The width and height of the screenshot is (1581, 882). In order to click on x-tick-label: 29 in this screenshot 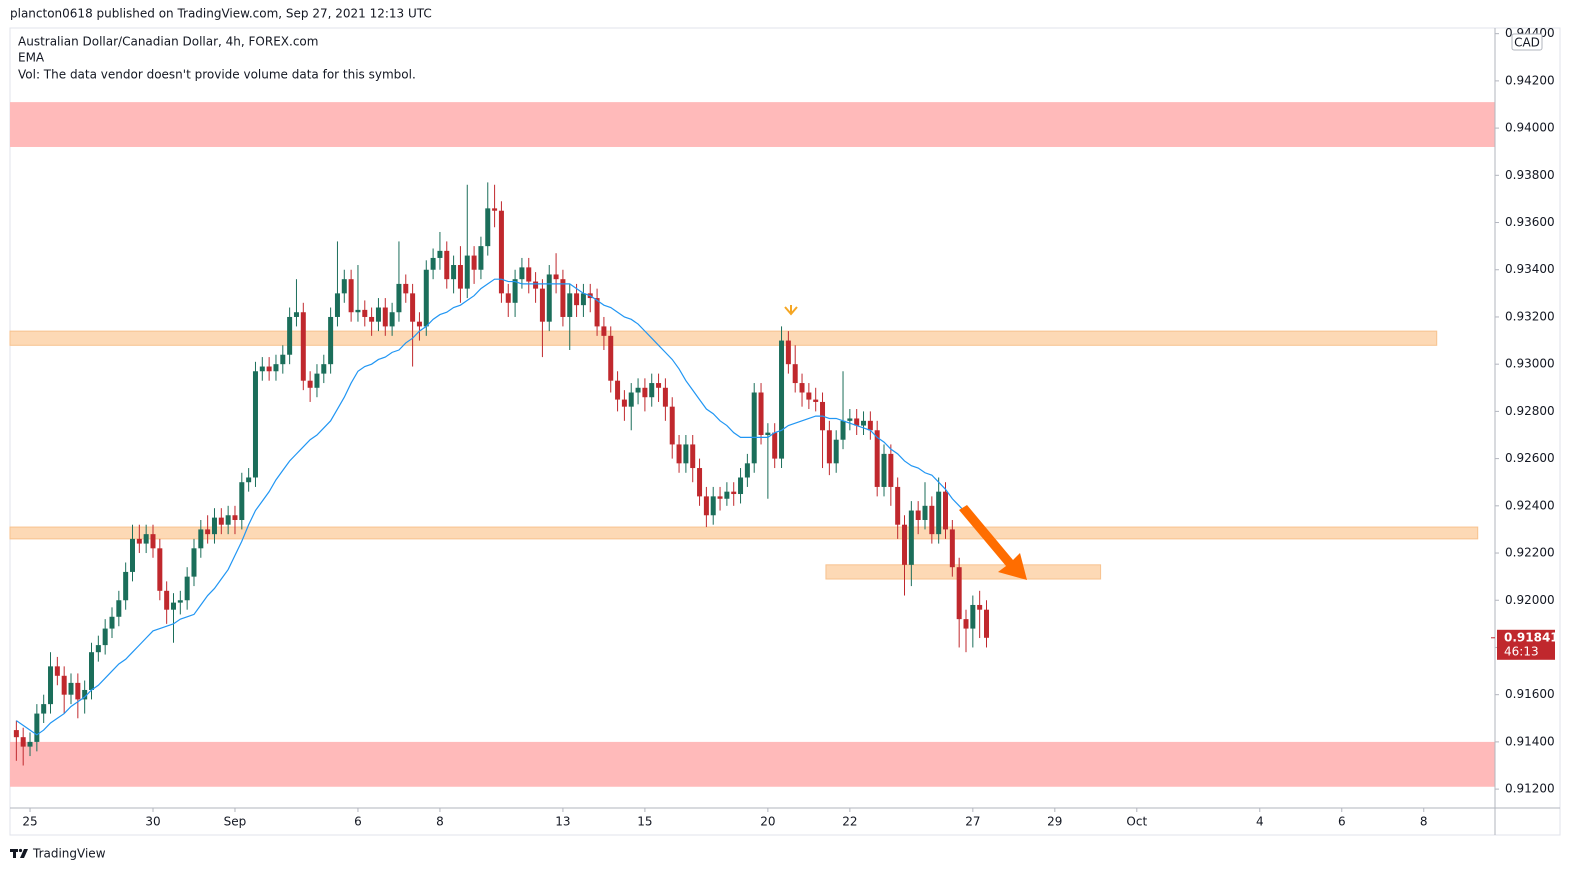, I will do `click(1054, 822)`.